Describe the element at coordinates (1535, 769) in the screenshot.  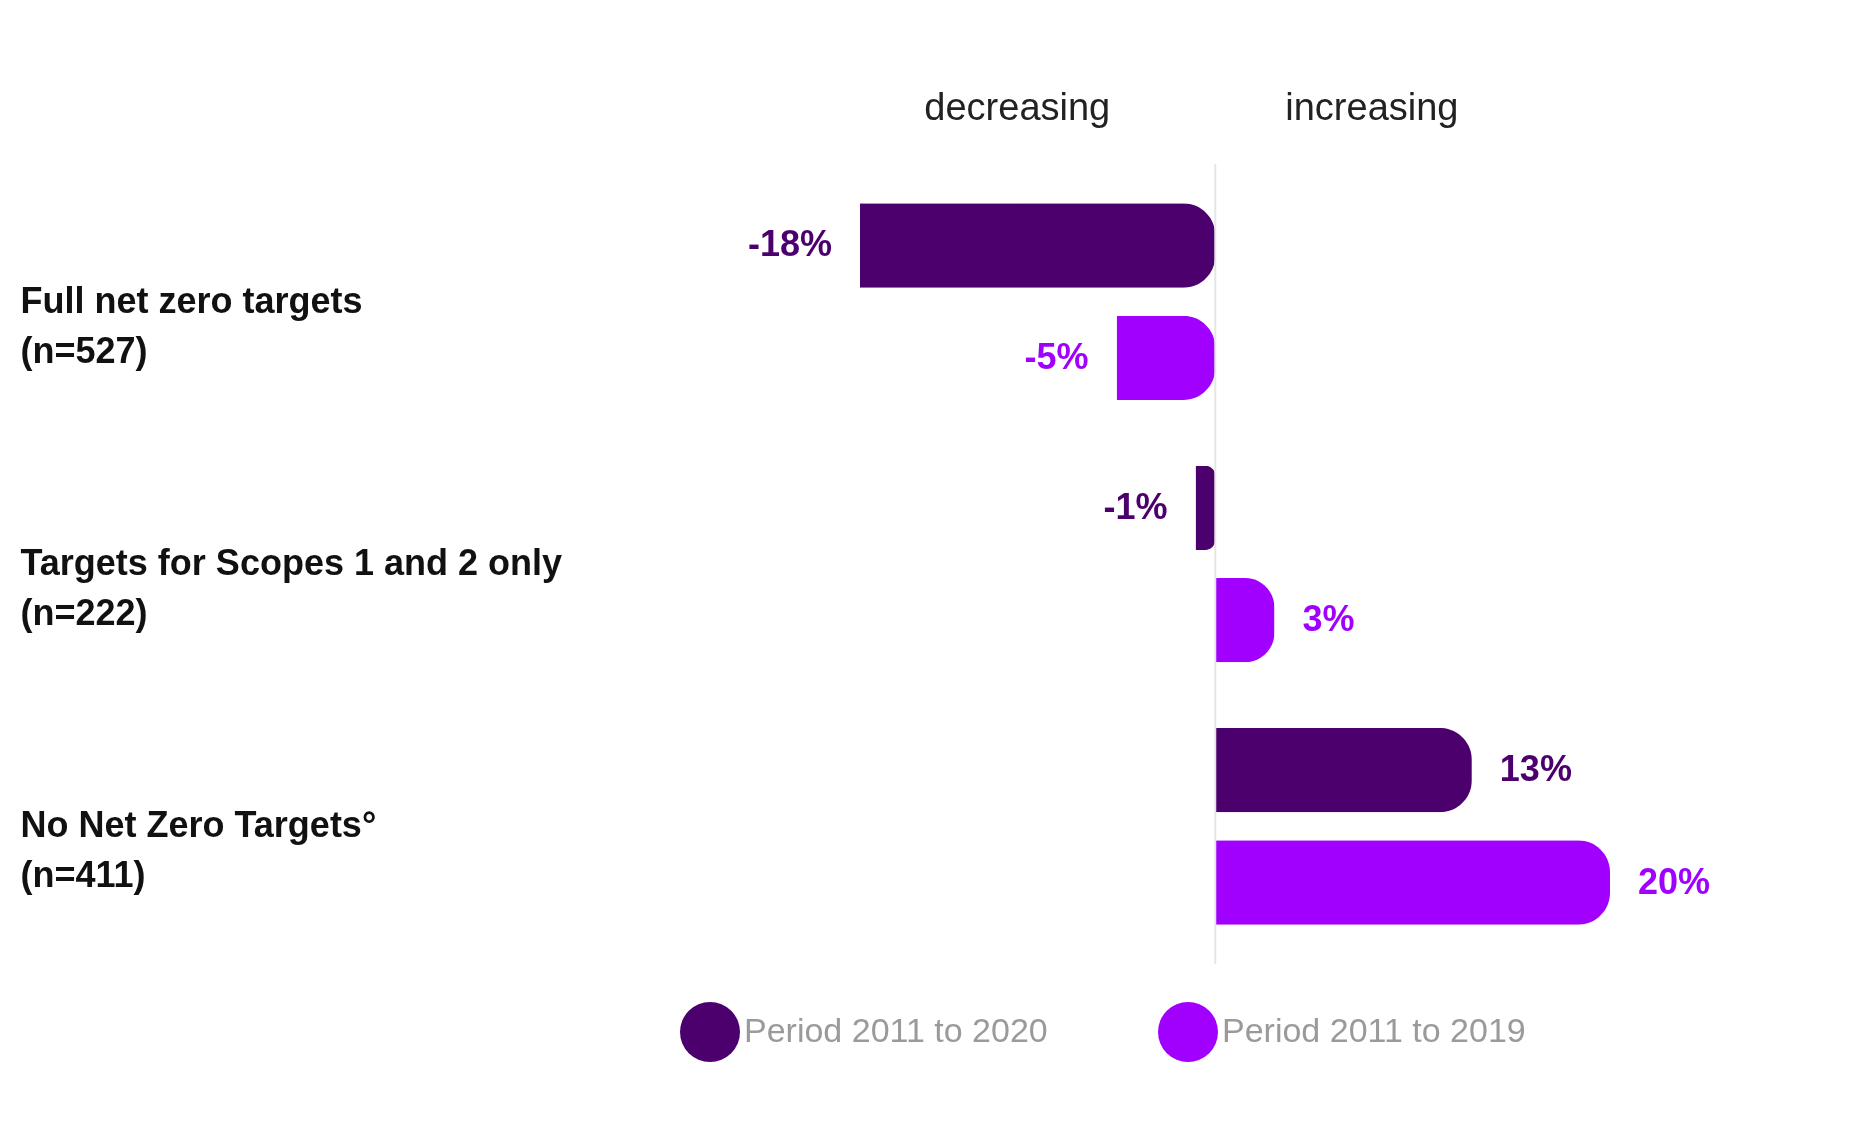
I see `data-label: 13%` at that location.